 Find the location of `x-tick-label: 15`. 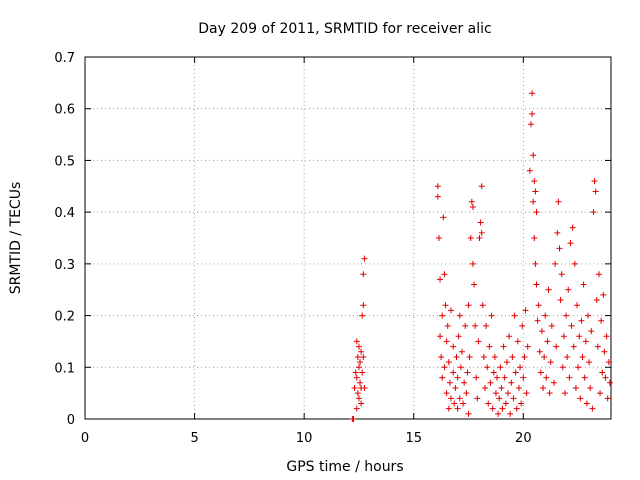

x-tick-label: 15 is located at coordinates (413, 438).